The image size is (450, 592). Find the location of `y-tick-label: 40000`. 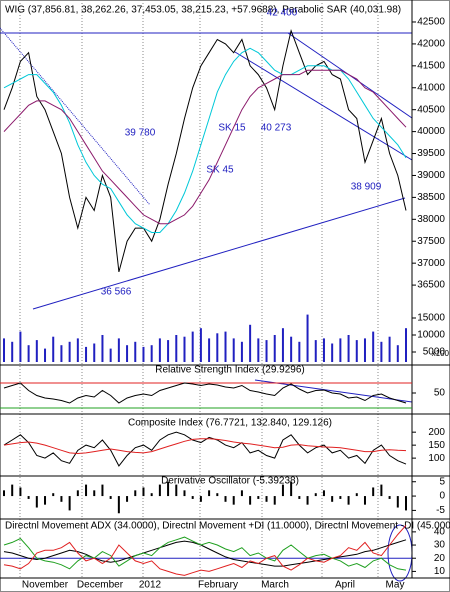

y-tick-label: 40000 is located at coordinates (431, 131).